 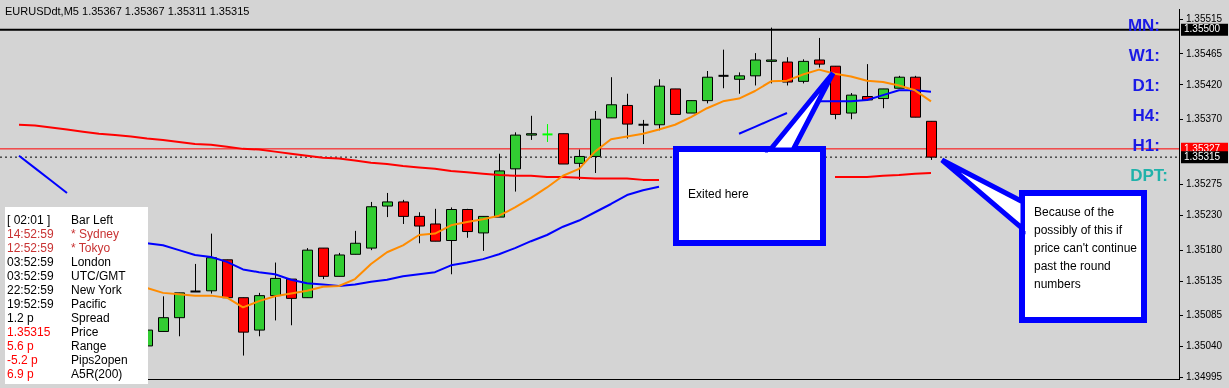 I want to click on annotation: -5.2 p, so click(x=22, y=360).